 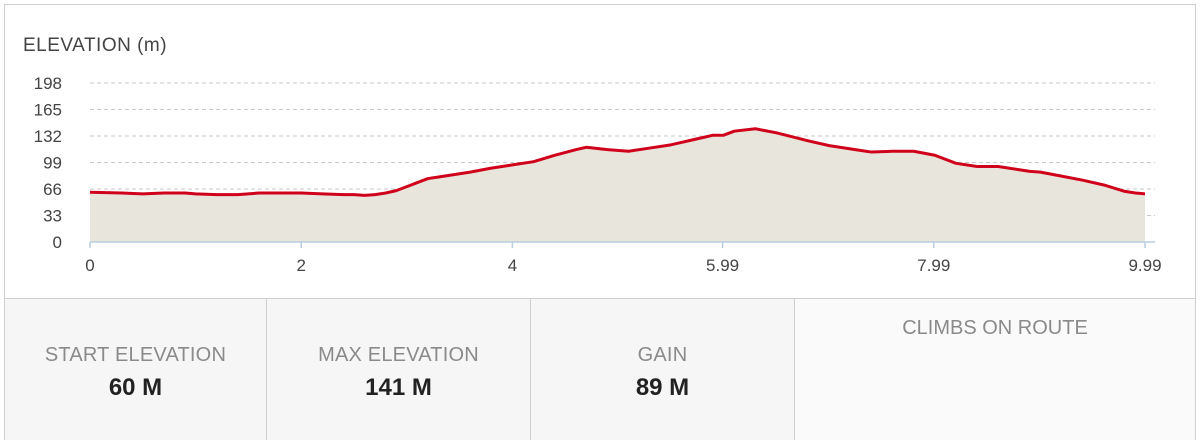 I want to click on stat-label: GAIN, so click(x=662, y=355).